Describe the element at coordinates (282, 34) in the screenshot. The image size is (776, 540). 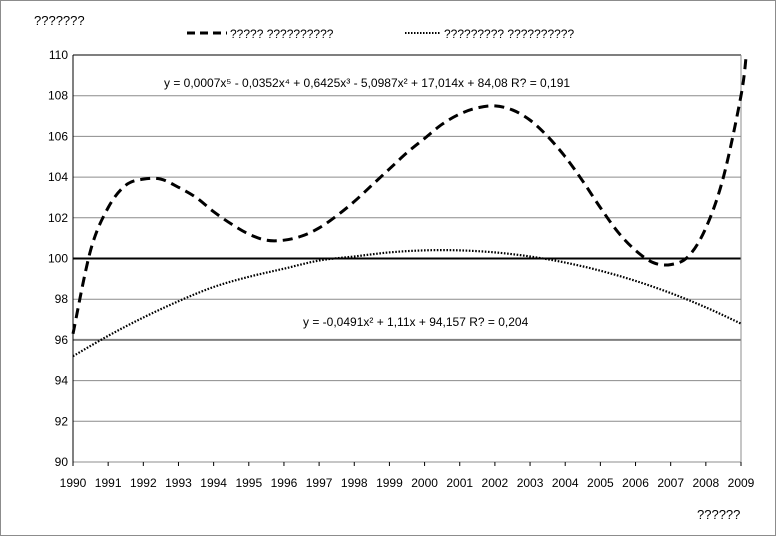
I see `legend-label-dashed: ????? ??????????` at that location.